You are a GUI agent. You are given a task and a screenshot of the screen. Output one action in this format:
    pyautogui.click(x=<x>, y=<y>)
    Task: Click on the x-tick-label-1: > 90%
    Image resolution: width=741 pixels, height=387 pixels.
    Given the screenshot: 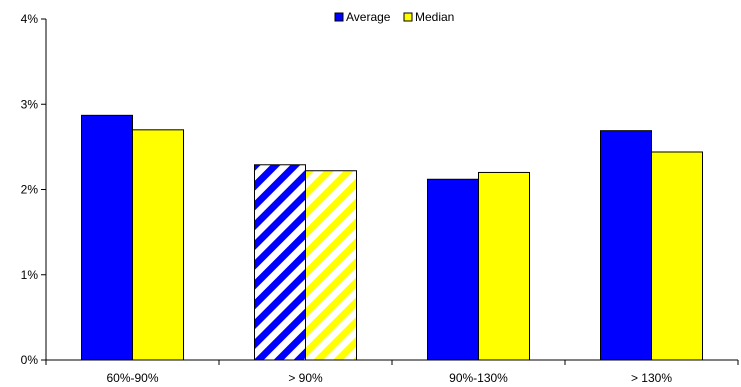 What is the action you would take?
    pyautogui.click(x=305, y=378)
    